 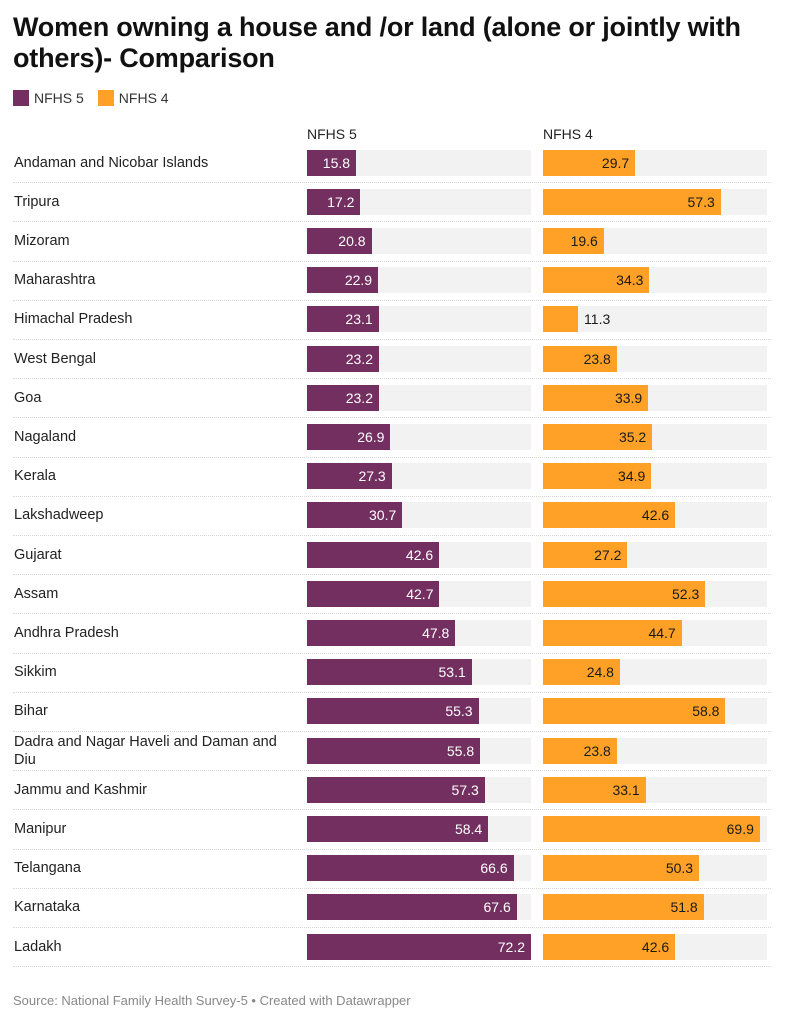 I want to click on bar-track: 22.9, so click(x=419, y=280).